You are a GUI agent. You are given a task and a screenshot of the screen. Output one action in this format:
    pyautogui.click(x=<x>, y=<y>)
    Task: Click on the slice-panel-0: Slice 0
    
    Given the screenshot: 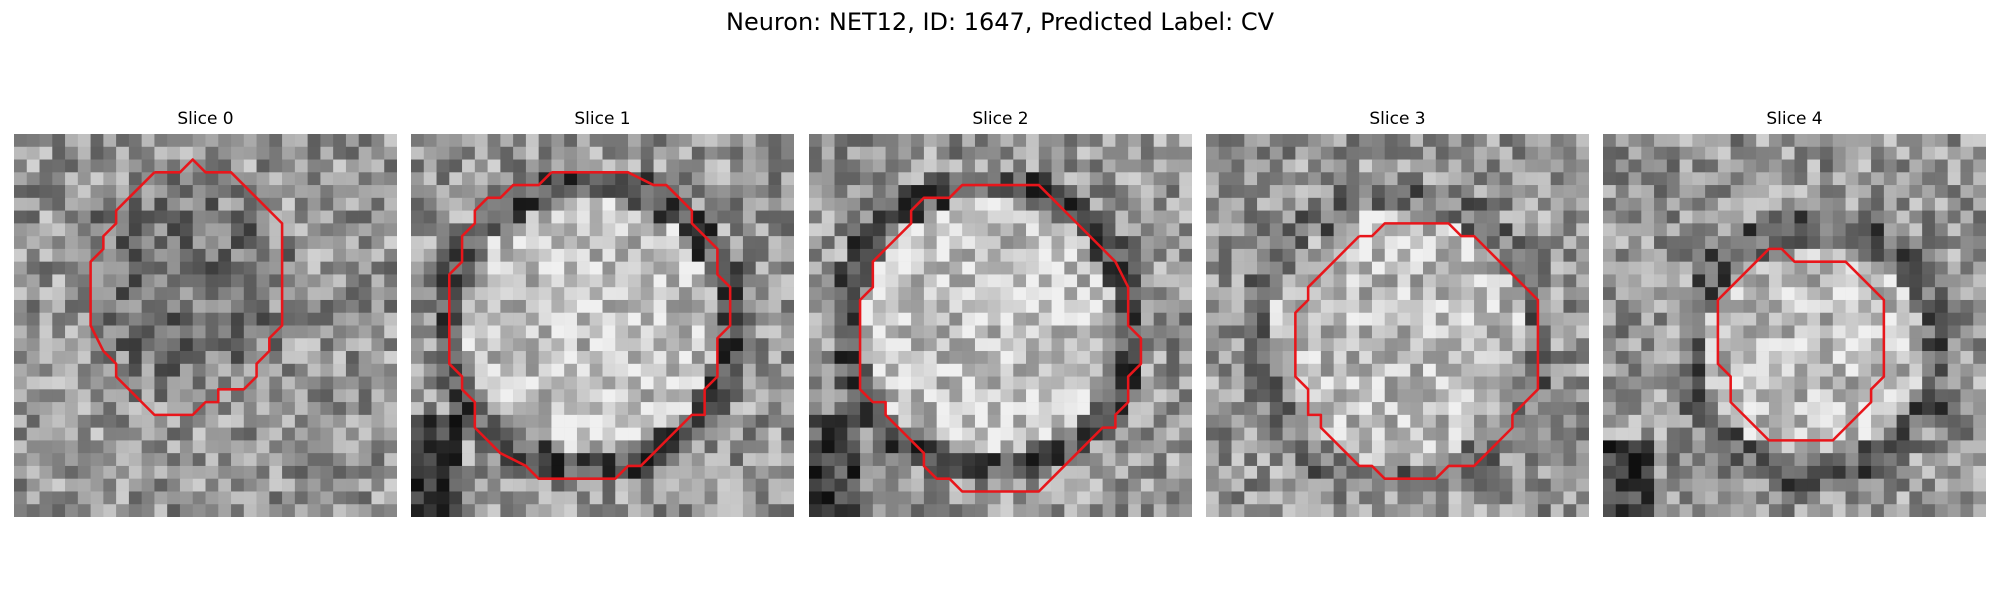 What is the action you would take?
    pyautogui.click(x=205, y=312)
    